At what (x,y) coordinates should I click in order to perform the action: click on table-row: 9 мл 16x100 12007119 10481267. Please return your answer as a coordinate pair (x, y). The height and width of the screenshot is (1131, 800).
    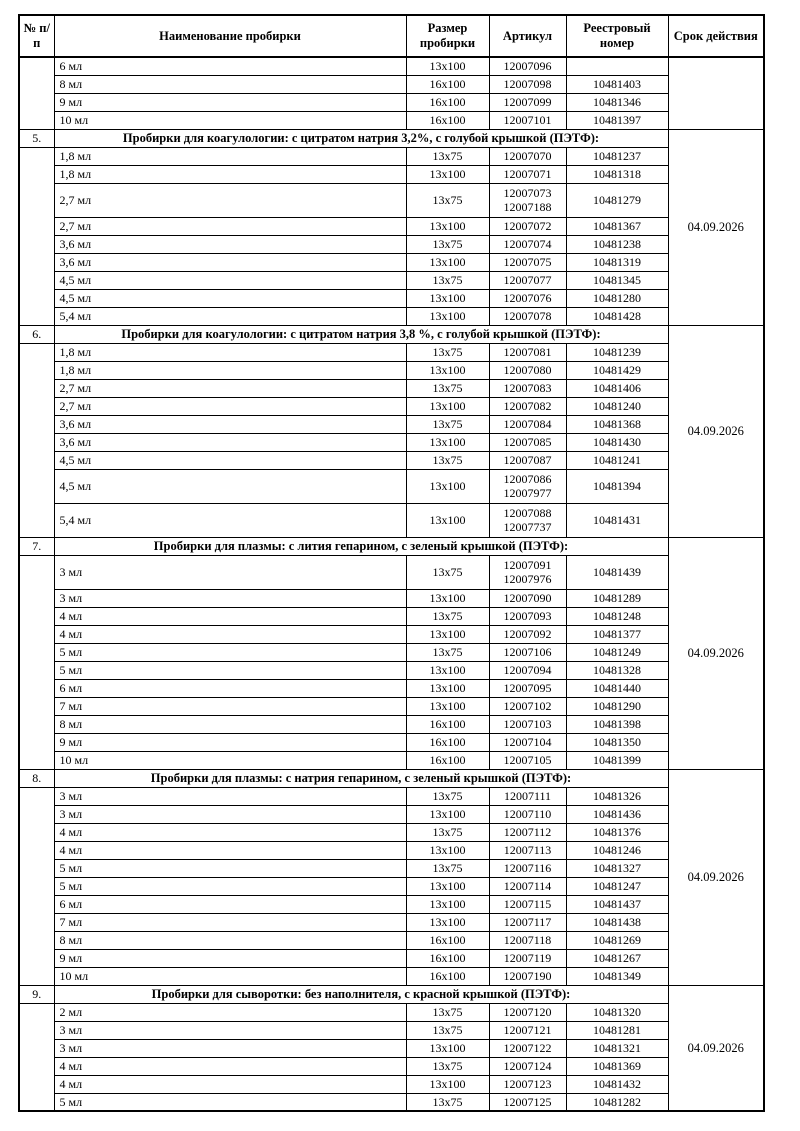
    Looking at the image, I should click on (391, 958).